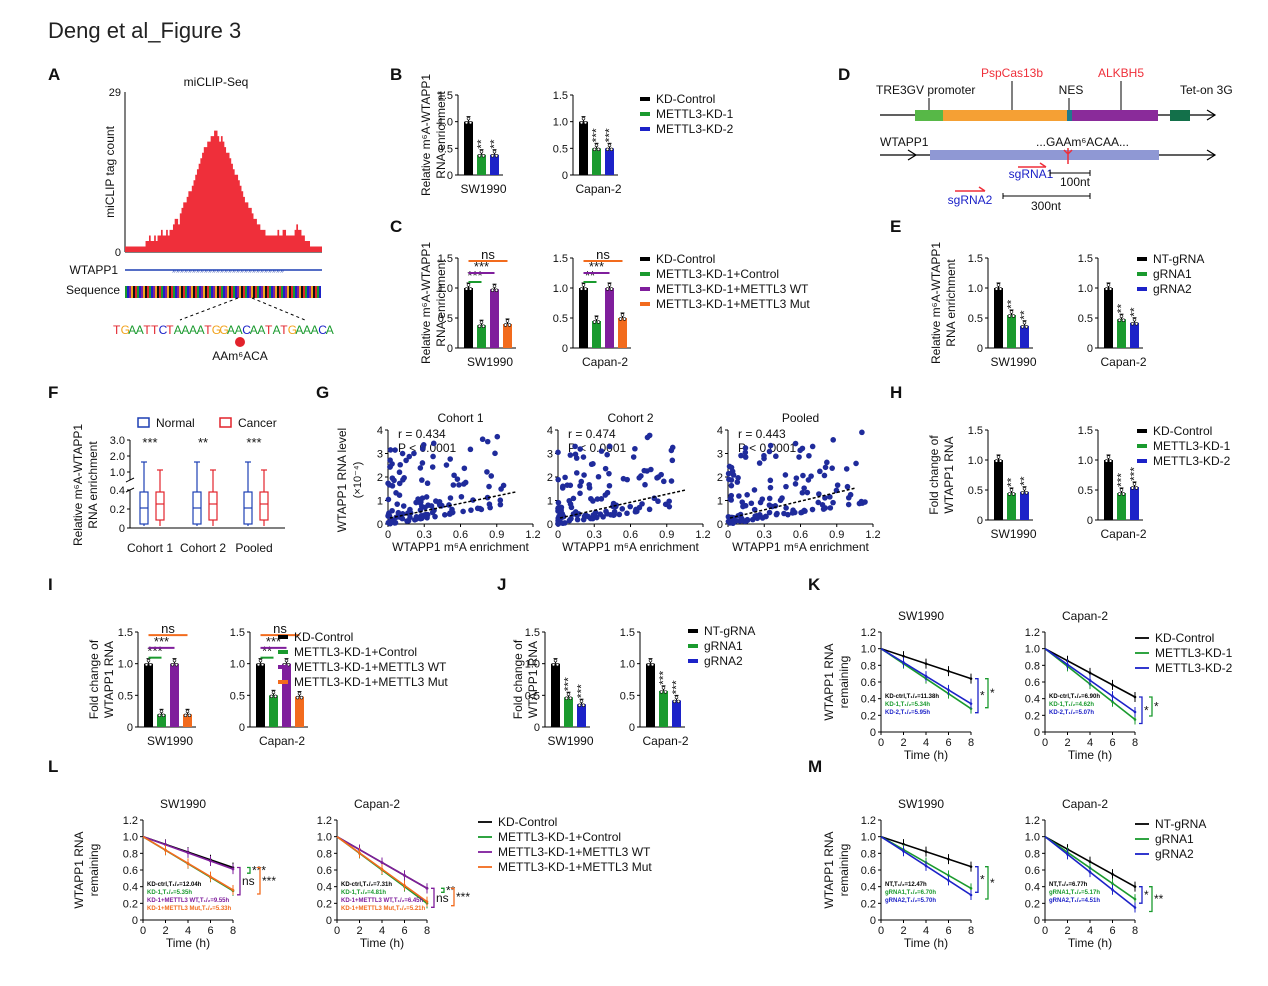 The image size is (1268, 986). Describe the element at coordinates (733, 304) in the screenshot. I see `legend-entry: METTL3-KD-1+METTL3 Mut` at that location.